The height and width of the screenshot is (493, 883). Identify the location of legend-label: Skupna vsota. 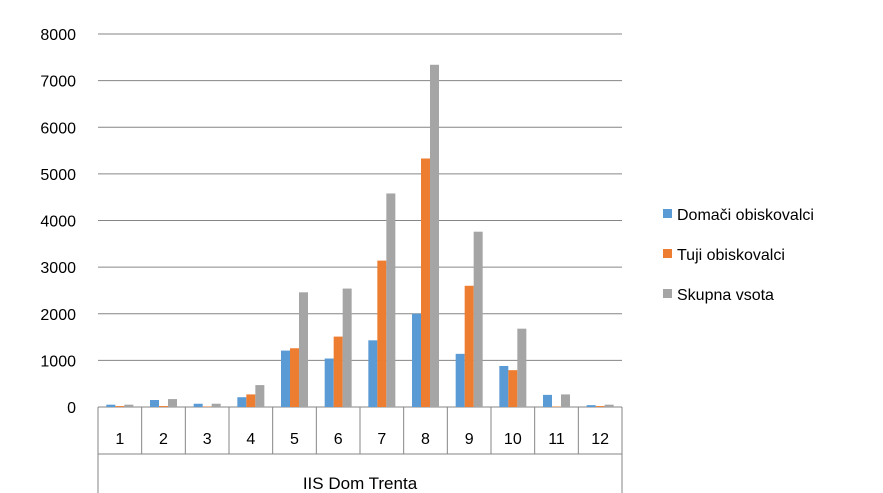
(725, 295).